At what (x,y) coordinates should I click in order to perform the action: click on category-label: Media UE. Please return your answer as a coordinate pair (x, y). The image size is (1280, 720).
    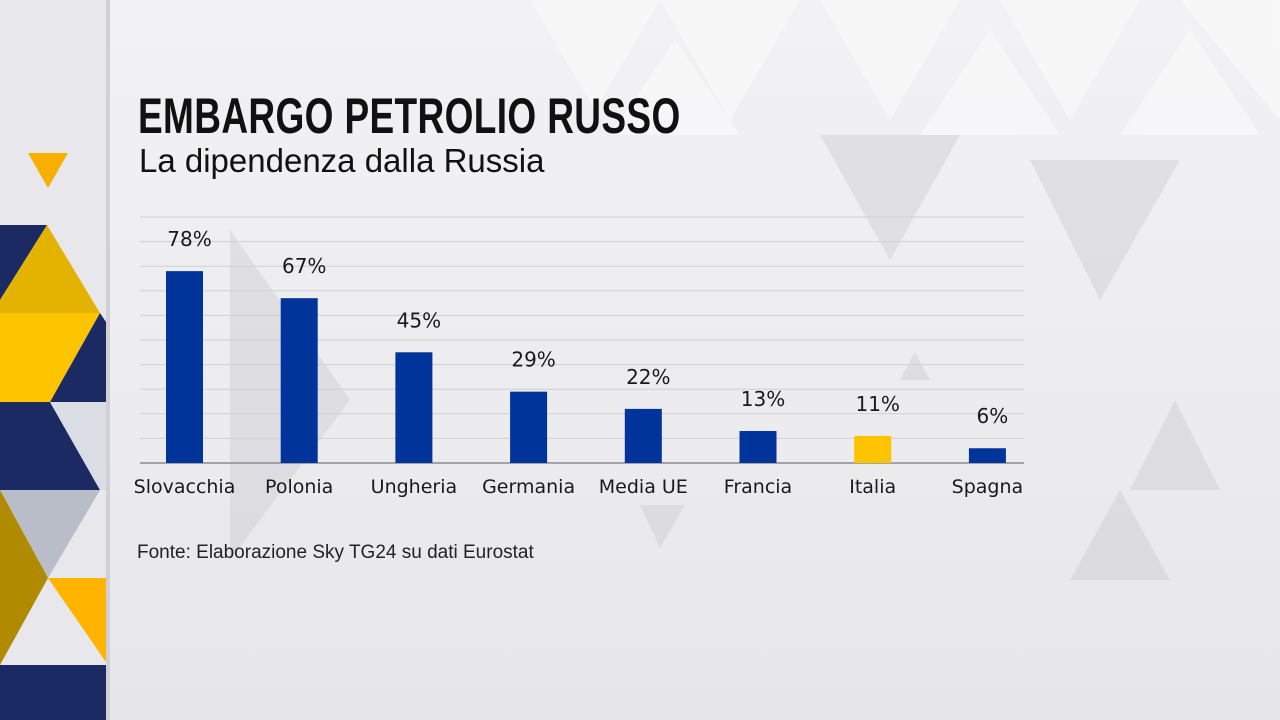
    Looking at the image, I should click on (643, 487).